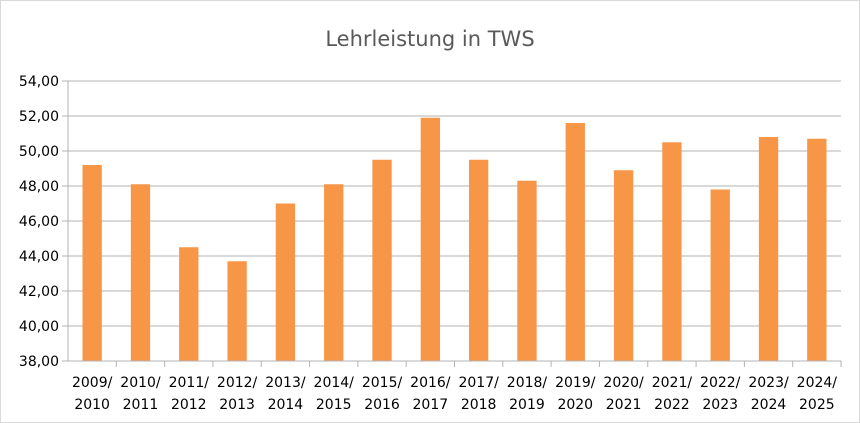 The height and width of the screenshot is (423, 860). Describe the element at coordinates (39, 327) in the screenshot. I see `y-tick-label: 40,00` at that location.